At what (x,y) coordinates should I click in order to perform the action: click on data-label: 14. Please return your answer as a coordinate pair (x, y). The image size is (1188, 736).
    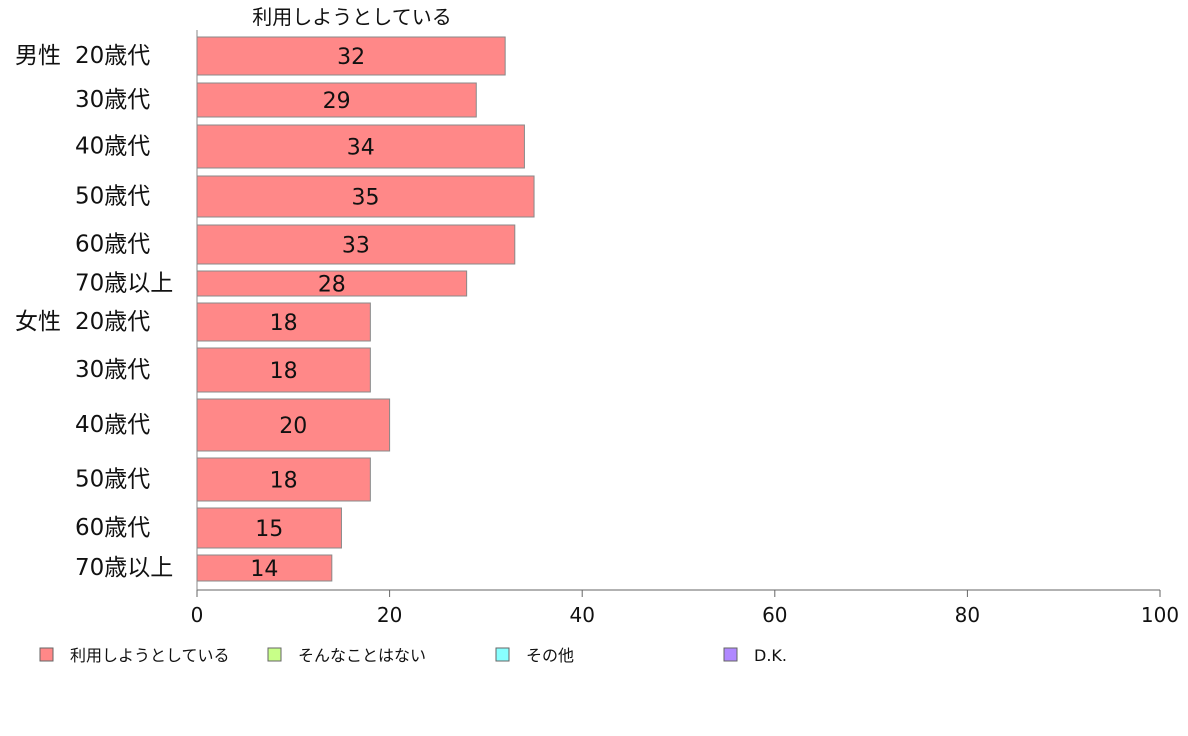
    Looking at the image, I should click on (264, 569).